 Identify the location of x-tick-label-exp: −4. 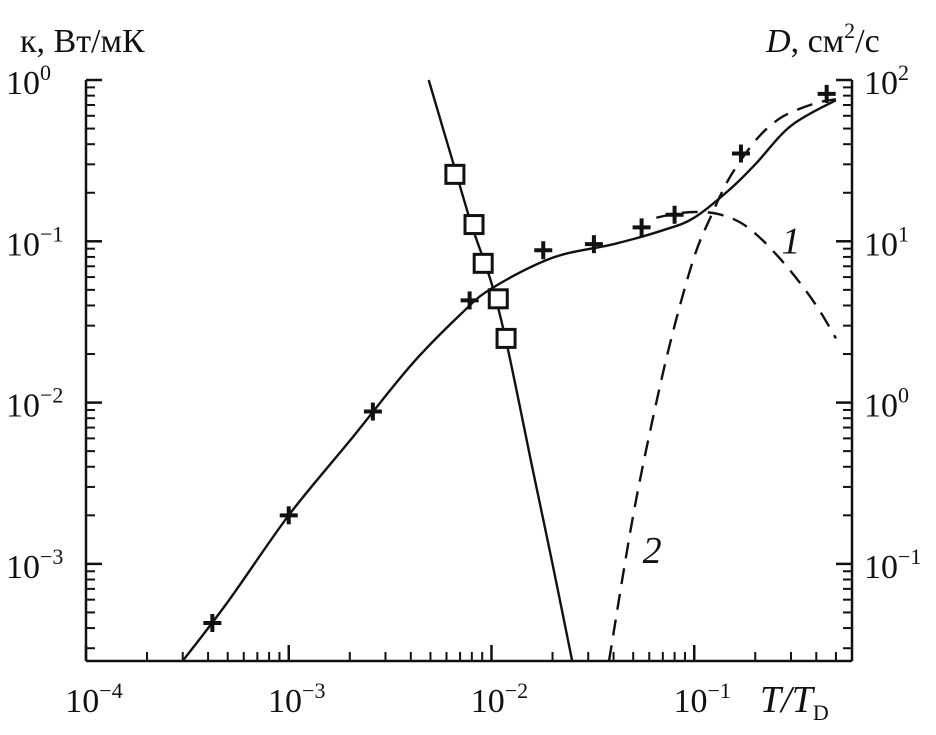
(110, 690).